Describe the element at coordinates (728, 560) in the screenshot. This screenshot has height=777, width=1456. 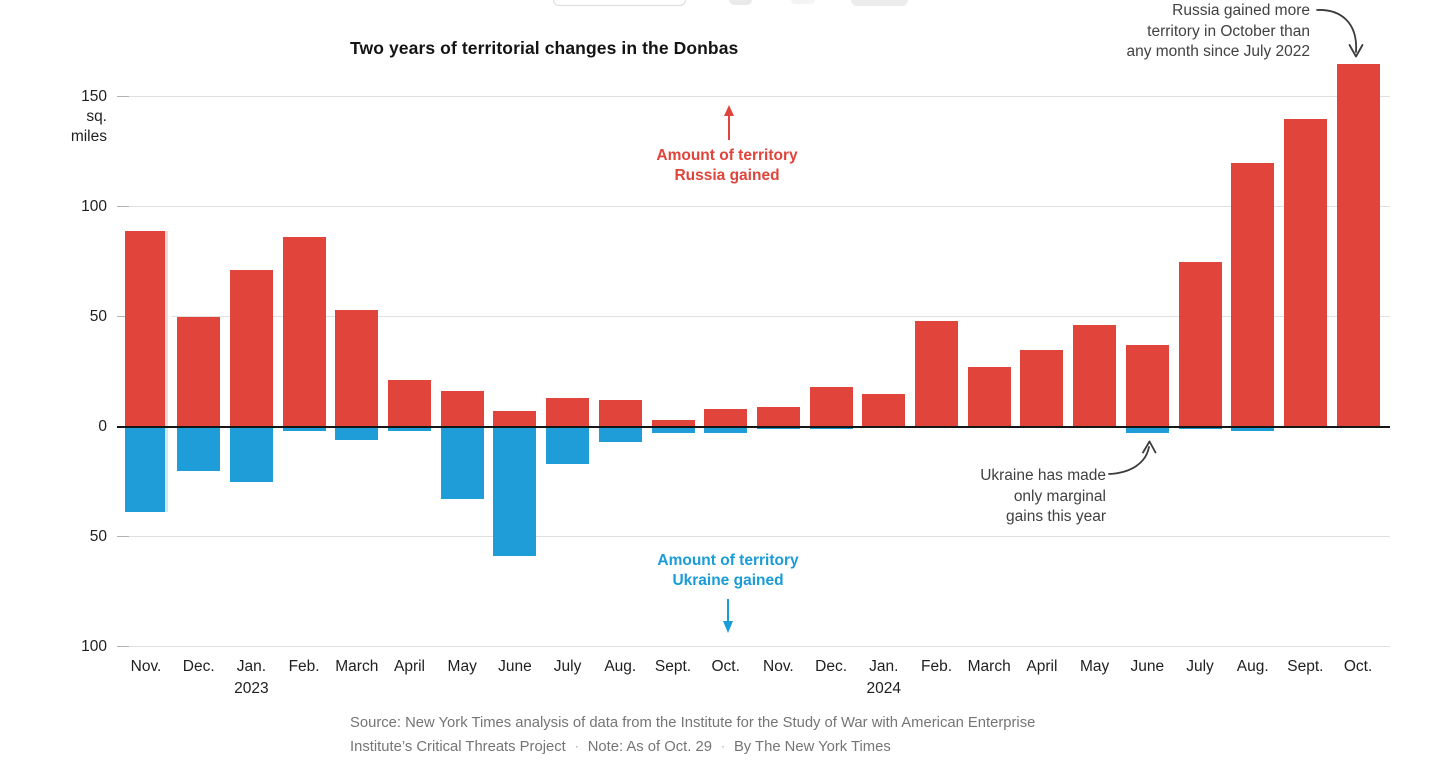
I see `ukraine-annotation-line-1: Amount of territory` at that location.